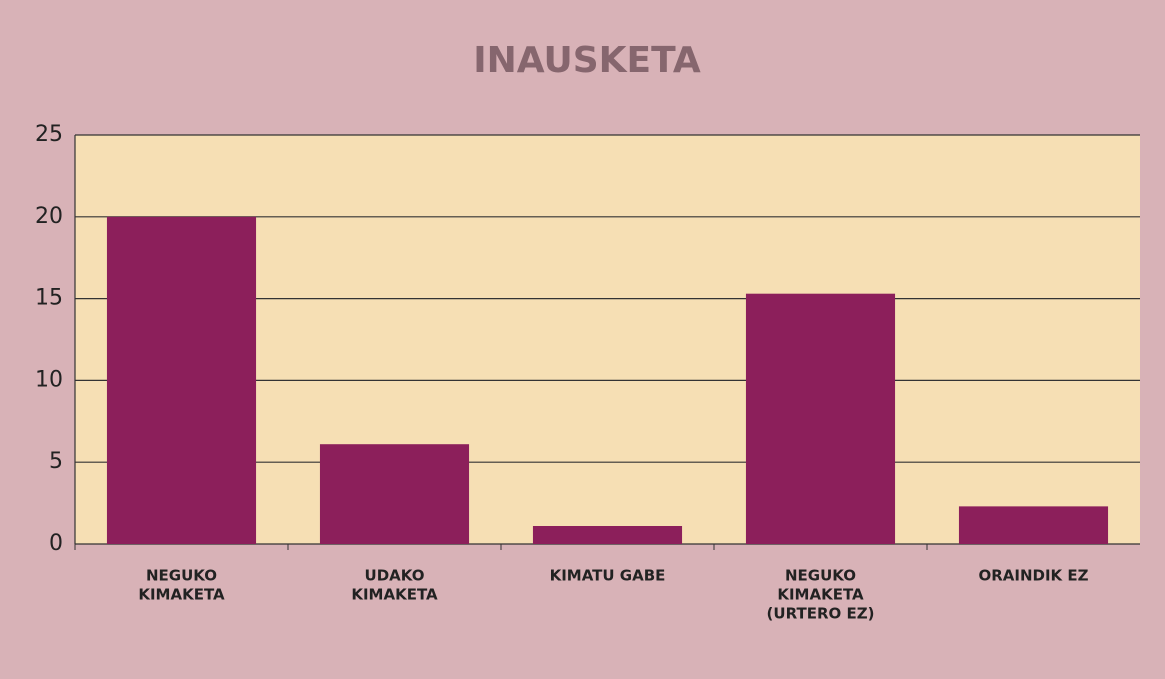 Image resolution: width=1165 pixels, height=679 pixels. Describe the element at coordinates (1033, 576) in the screenshot. I see `x-tick-label: ORAINDIK EZ` at that location.